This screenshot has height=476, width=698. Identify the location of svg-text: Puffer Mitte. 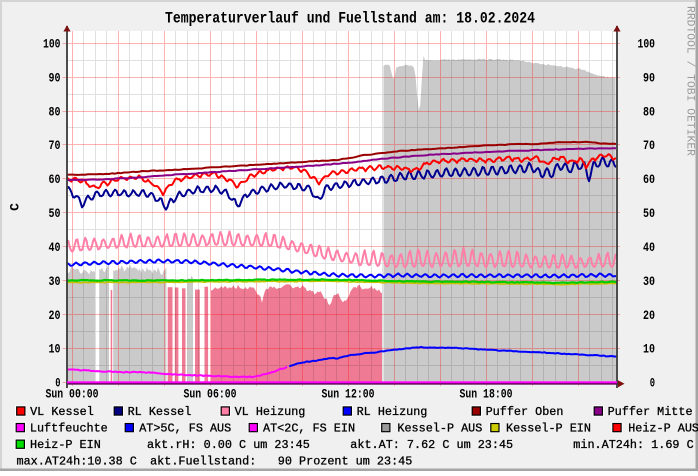
(650, 412).